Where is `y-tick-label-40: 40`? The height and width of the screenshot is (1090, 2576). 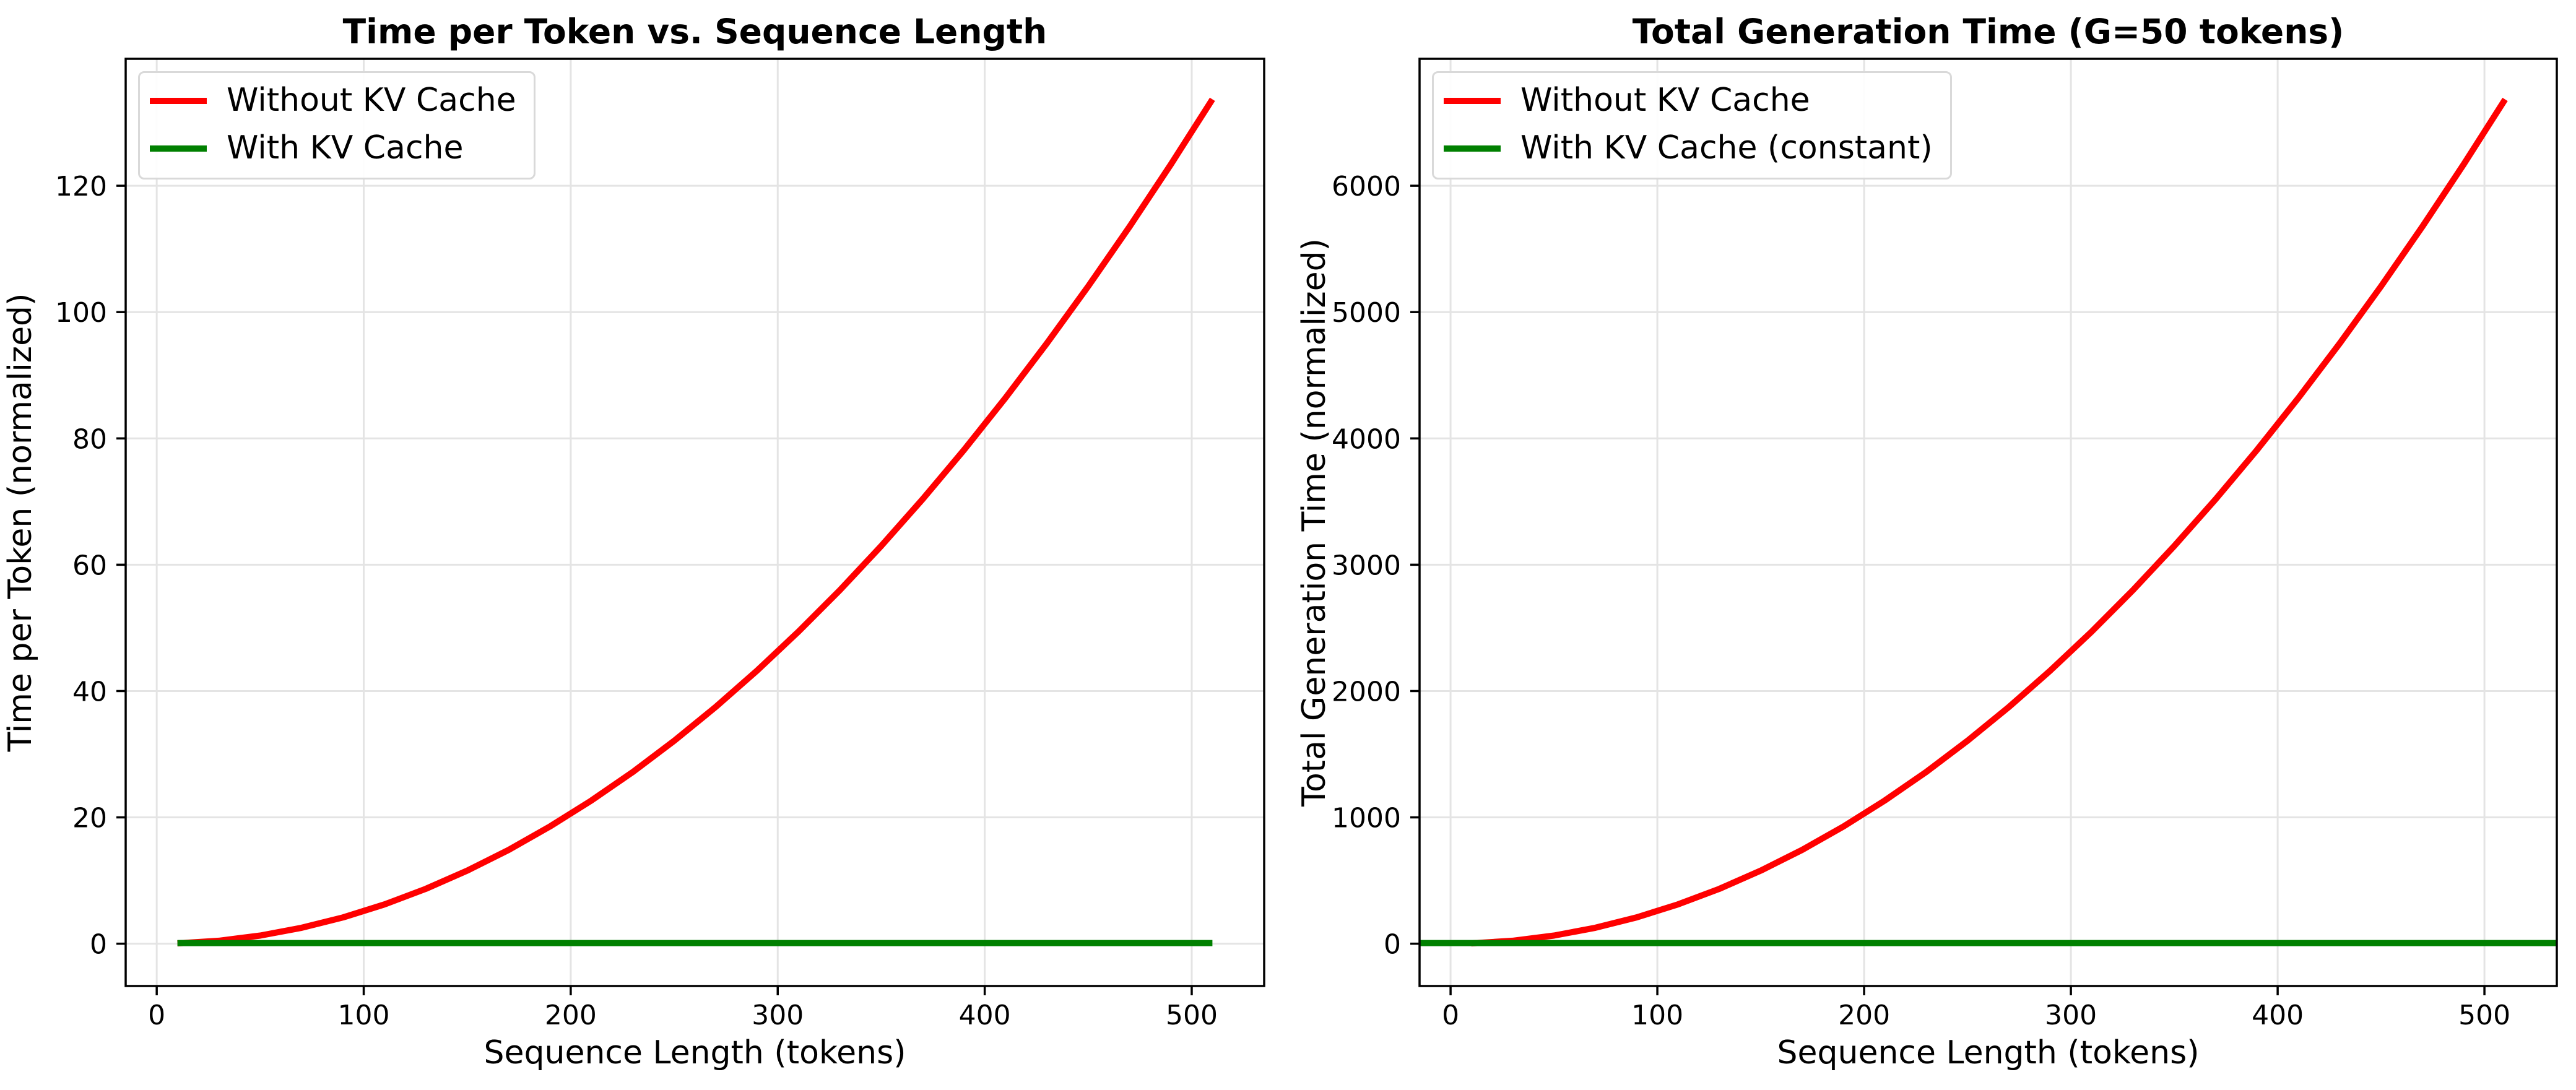
y-tick-label-40: 40 is located at coordinates (89, 692).